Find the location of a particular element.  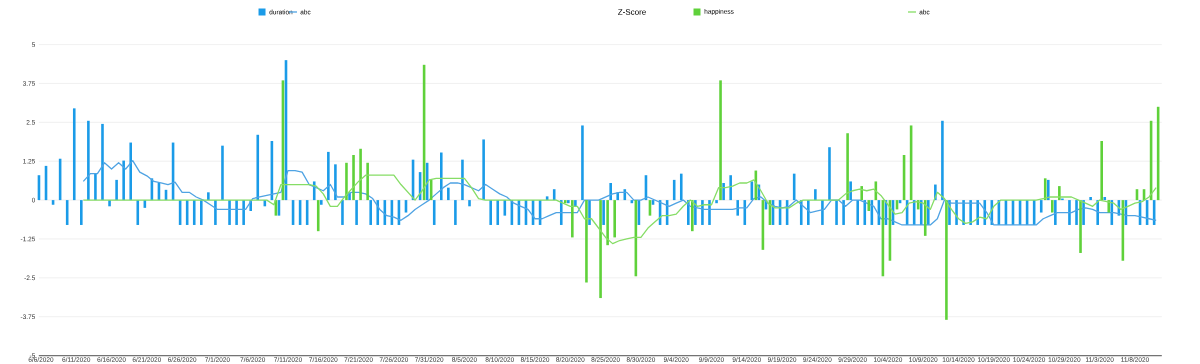

chart-title: Z-Score is located at coordinates (632, 12).